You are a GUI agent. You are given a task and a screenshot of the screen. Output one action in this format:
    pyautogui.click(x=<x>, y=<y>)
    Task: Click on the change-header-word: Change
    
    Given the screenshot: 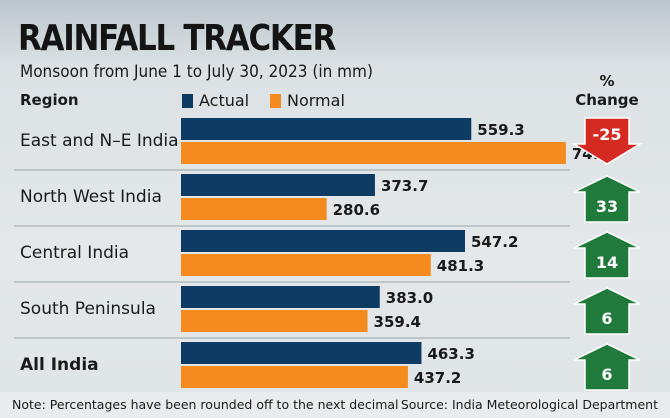 What is the action you would take?
    pyautogui.click(x=607, y=100)
    